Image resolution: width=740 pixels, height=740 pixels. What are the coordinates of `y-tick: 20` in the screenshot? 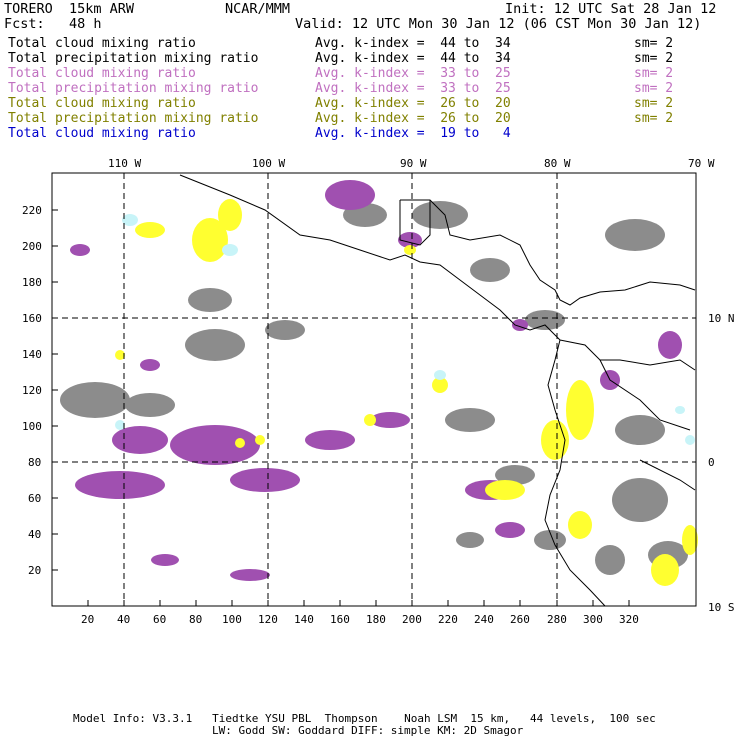 It's located at (35, 570).